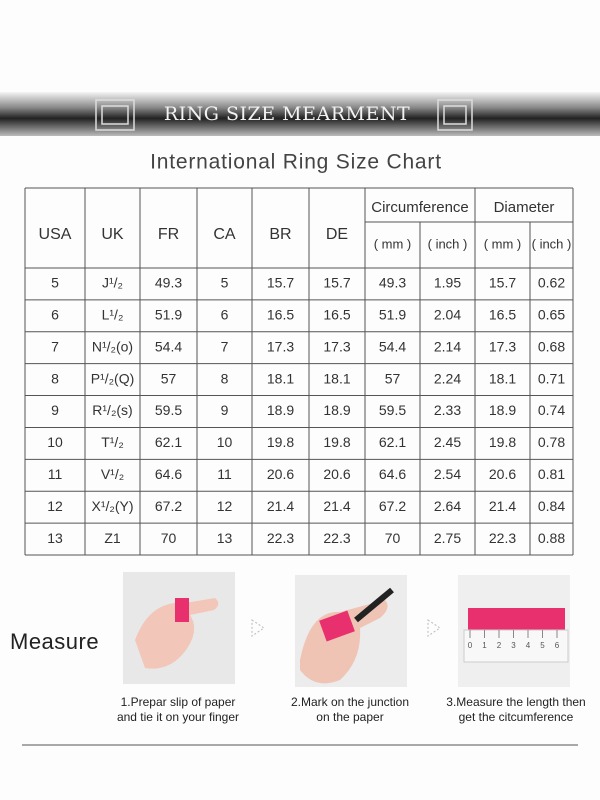  What do you see at coordinates (447, 410) in the screenshot?
I see `table-cell: 2.33` at bounding box center [447, 410].